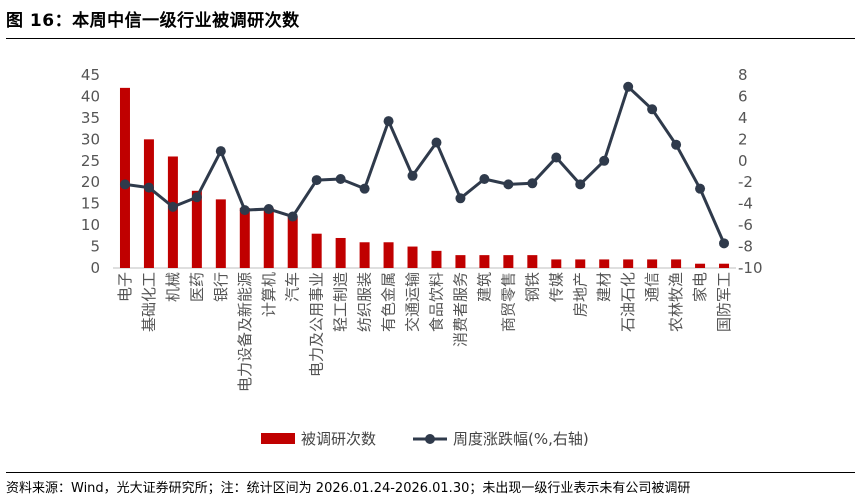 This screenshot has width=861, height=501. Describe the element at coordinates (221, 287) in the screenshot. I see `category-label: 银行` at that location.